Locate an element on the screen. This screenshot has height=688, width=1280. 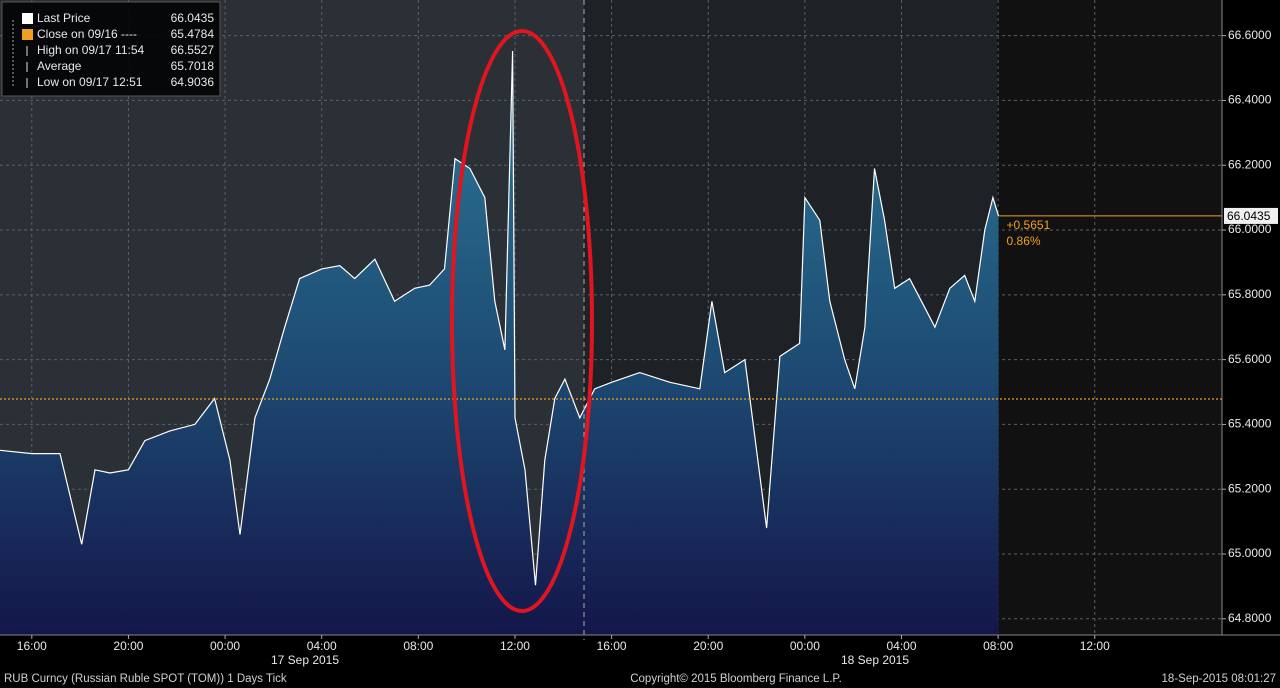
legend-value: 64.9036 is located at coordinates (193, 82).